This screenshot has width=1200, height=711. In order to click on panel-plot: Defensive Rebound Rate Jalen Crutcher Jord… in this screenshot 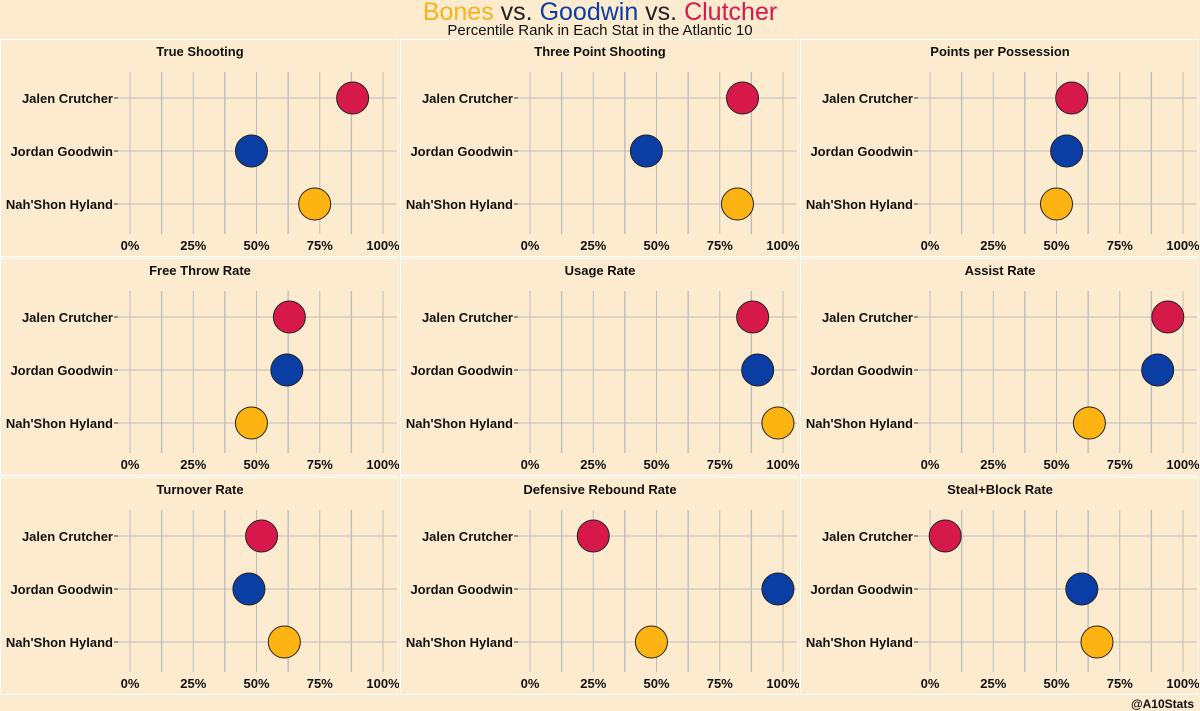, I will do `click(602, 586)`.